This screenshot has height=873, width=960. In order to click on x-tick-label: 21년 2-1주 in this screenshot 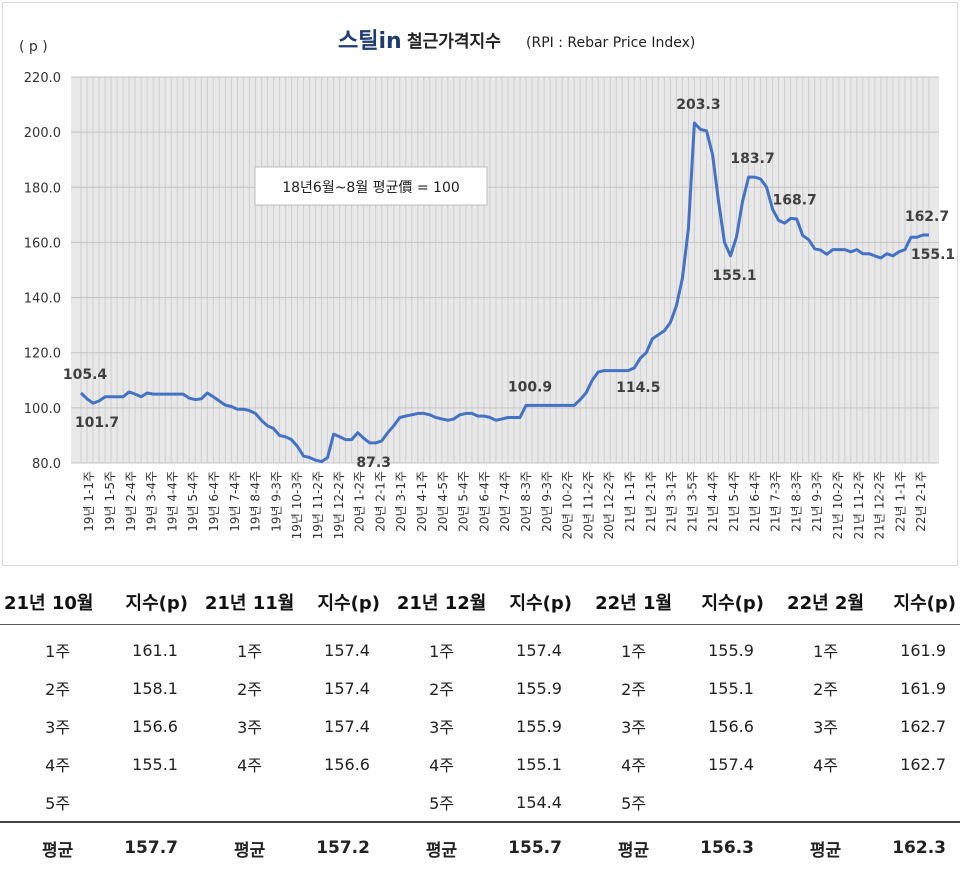, I will do `click(651, 501)`.